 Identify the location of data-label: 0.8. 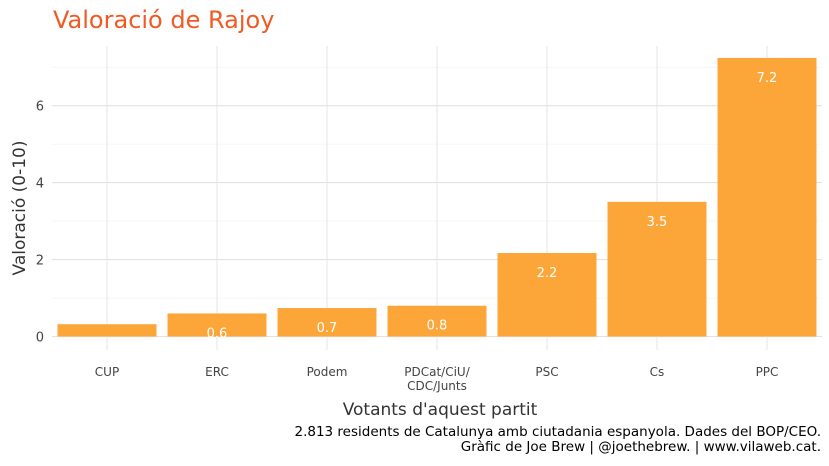
(437, 326).